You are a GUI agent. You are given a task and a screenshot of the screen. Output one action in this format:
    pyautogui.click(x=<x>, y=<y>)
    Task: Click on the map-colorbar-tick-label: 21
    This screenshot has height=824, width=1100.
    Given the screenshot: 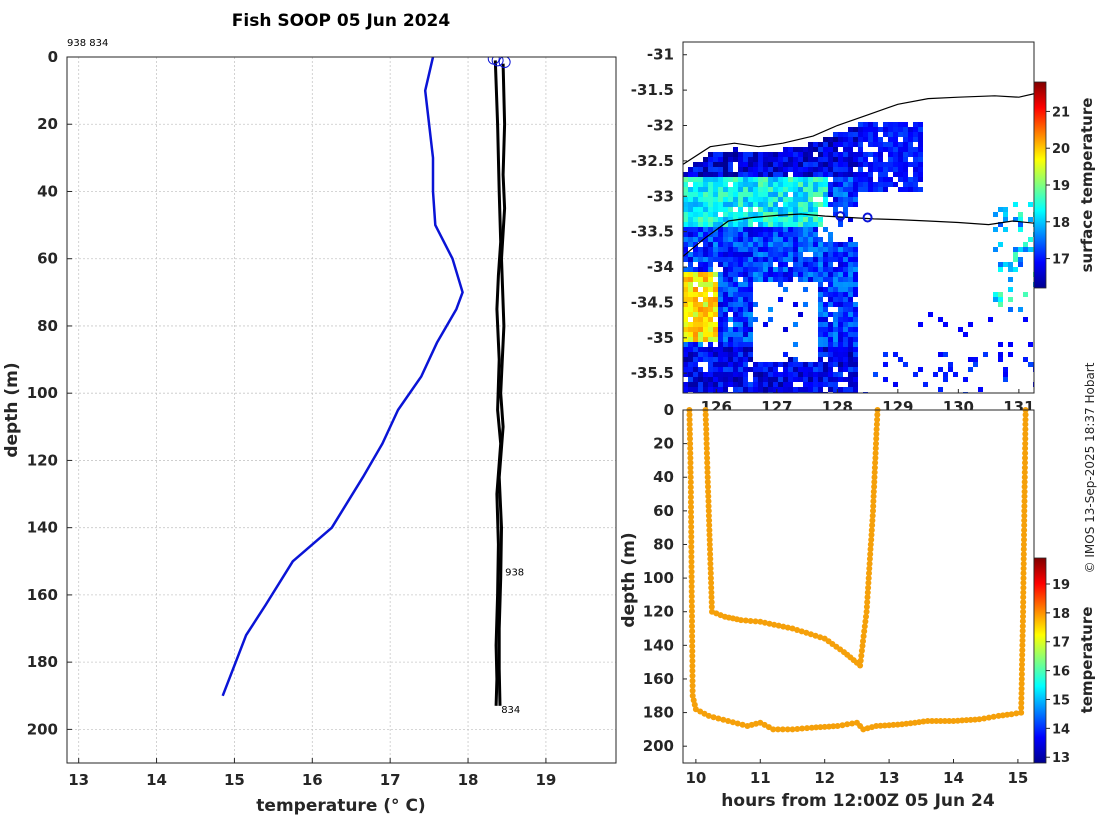 What is the action you would take?
    pyautogui.click(x=1061, y=112)
    